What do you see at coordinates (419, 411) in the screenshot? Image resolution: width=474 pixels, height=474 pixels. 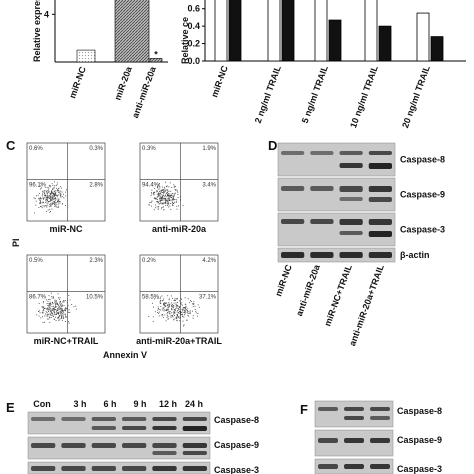 I see `row-label: Caspase-8` at bounding box center [419, 411].